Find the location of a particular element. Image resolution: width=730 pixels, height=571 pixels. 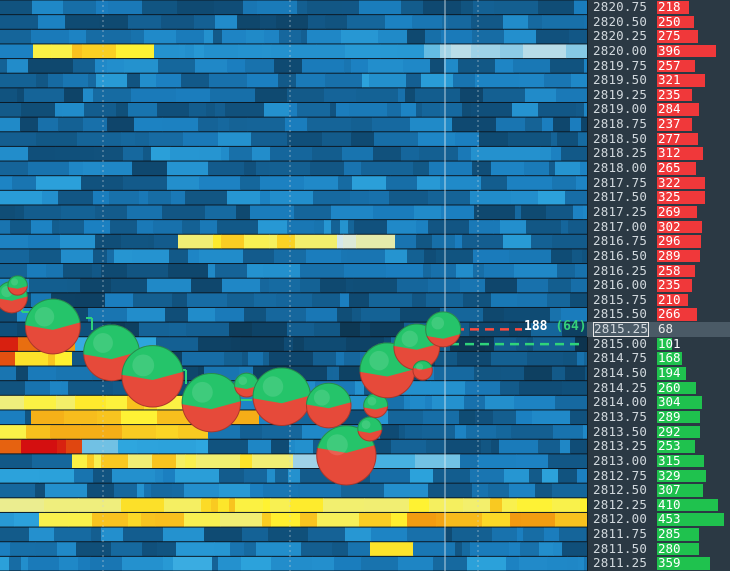

ladder-row-ask: 2817.50 325 is located at coordinates (658, 197).